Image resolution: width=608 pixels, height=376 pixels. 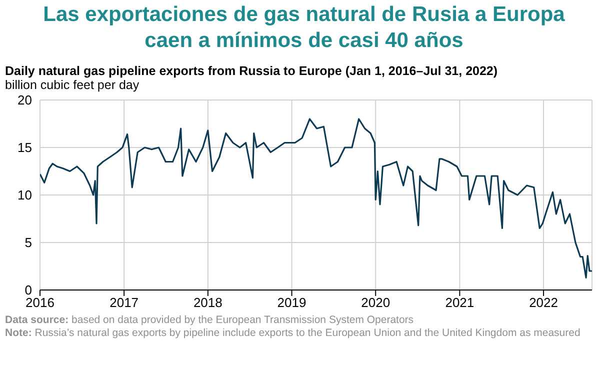 I want to click on x-tick-label: 2018, so click(x=207, y=302).